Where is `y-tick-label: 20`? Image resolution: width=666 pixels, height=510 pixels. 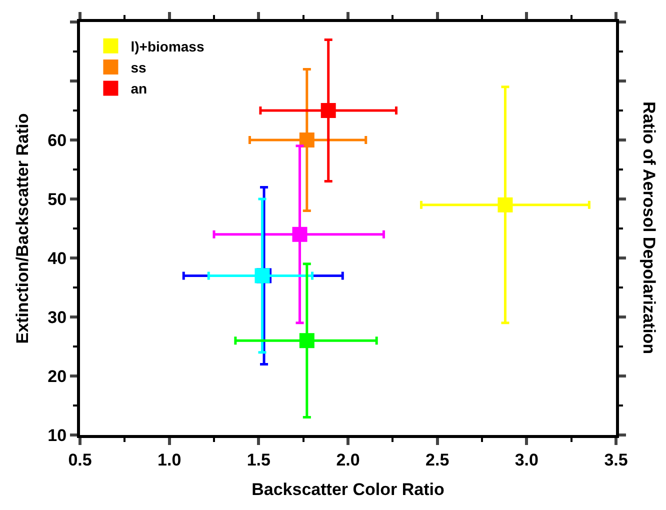
y-tick-label: 20 is located at coordinates (57, 376).